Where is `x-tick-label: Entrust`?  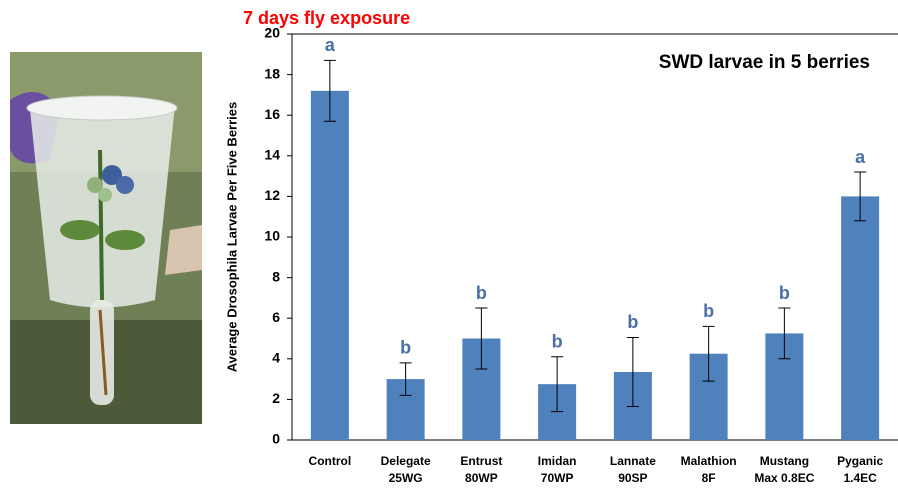 x-tick-label: Entrust is located at coordinates (481, 461).